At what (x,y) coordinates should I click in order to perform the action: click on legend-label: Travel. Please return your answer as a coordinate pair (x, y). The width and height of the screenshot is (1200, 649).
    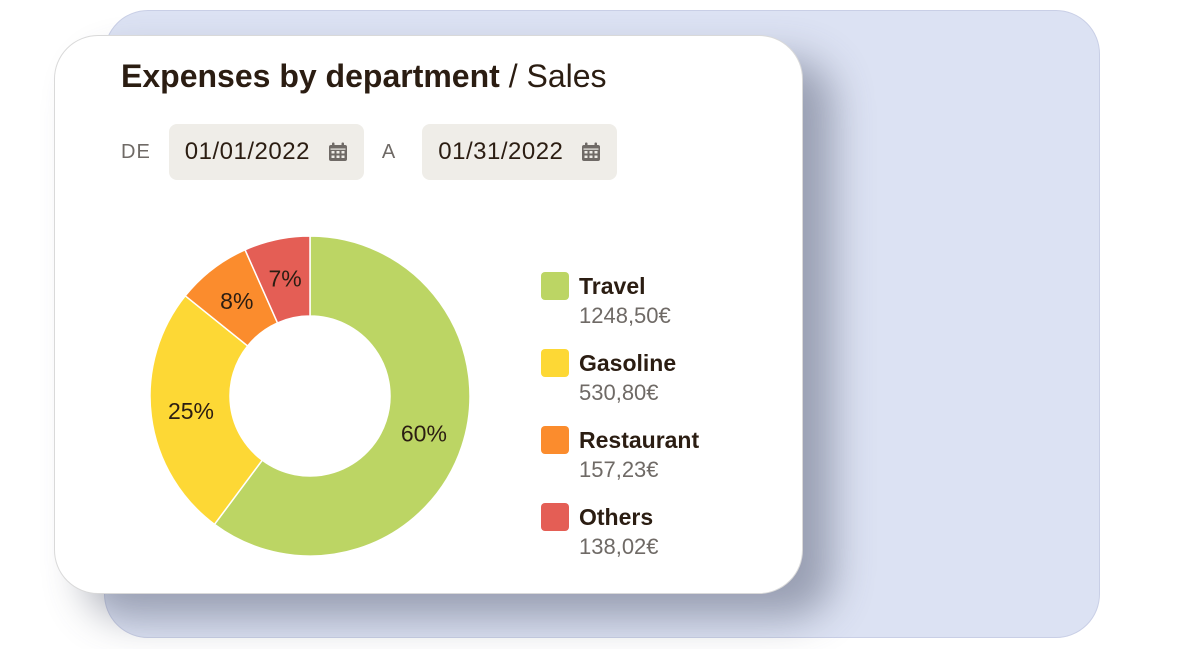
    Looking at the image, I should click on (612, 286).